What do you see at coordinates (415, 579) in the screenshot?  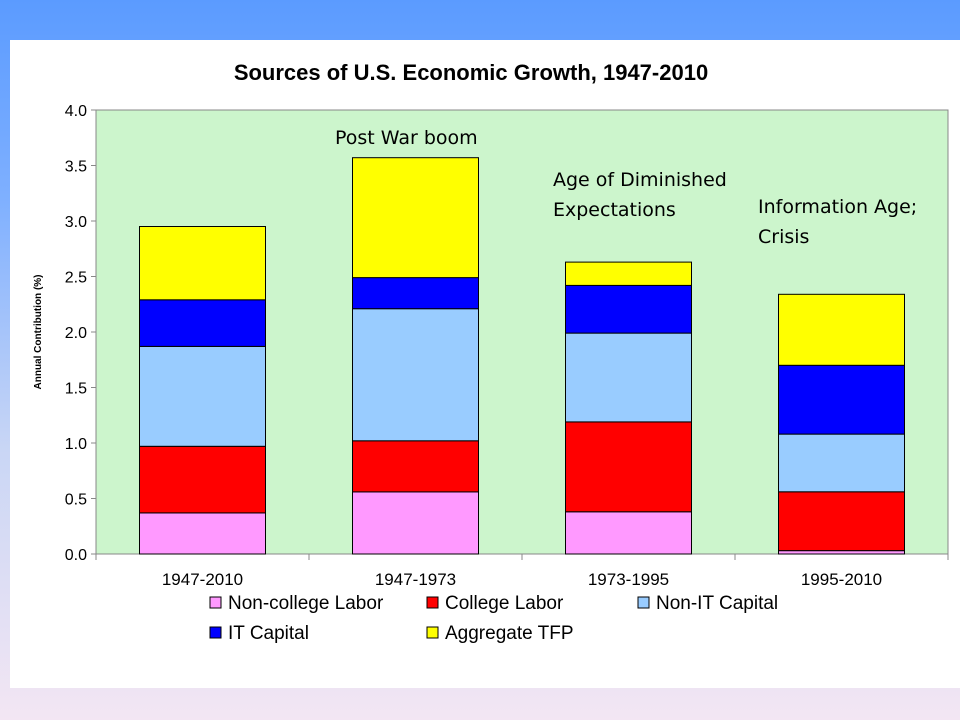 I see `x-tick-label: 1947-1973` at bounding box center [415, 579].